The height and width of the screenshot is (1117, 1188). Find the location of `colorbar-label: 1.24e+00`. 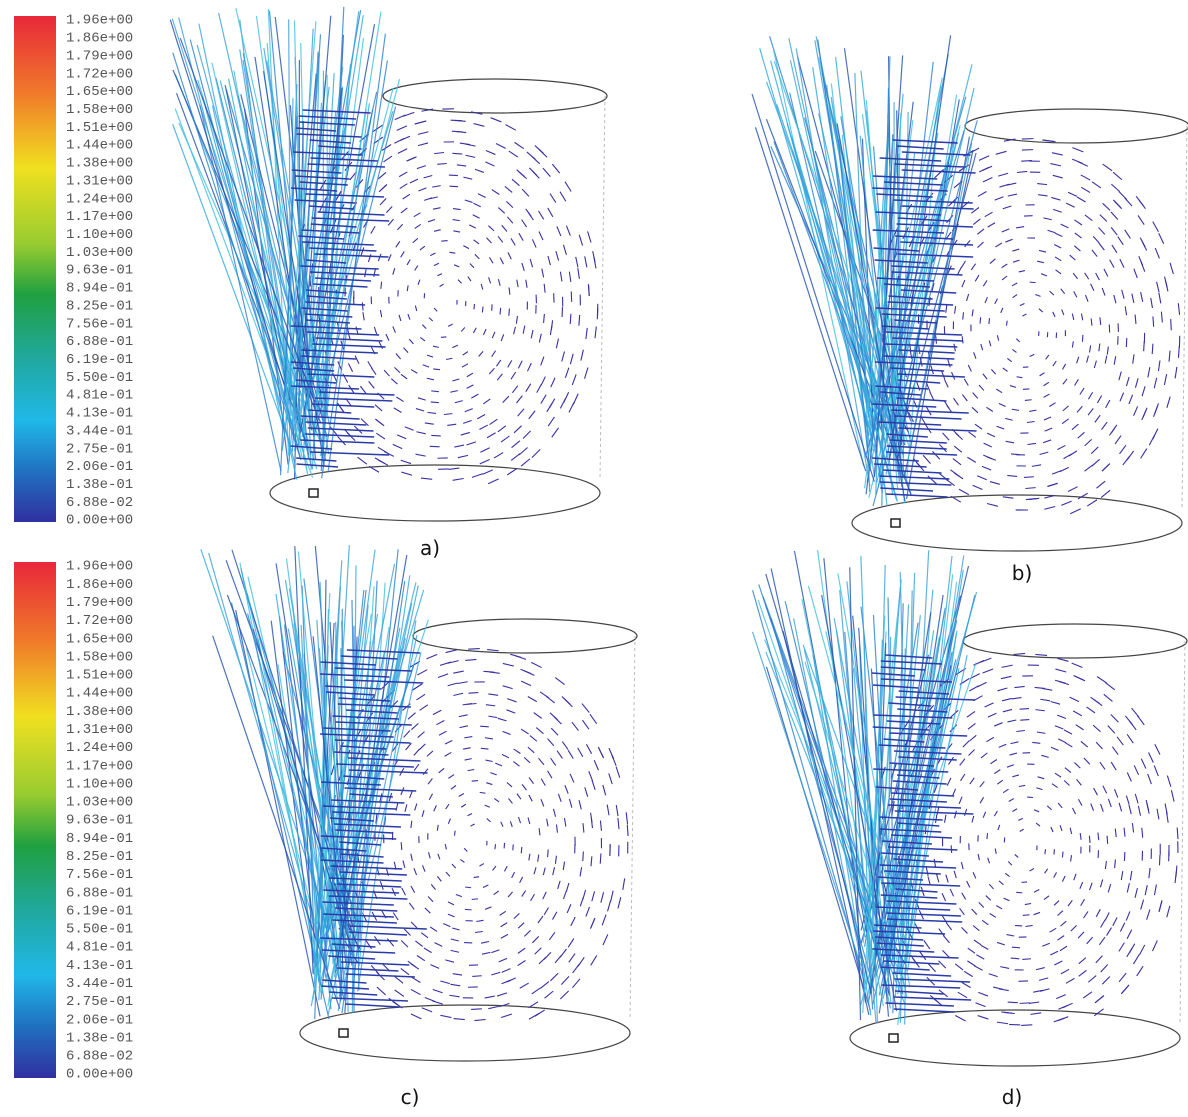

colorbar-label: 1.24e+00 is located at coordinates (99, 748).